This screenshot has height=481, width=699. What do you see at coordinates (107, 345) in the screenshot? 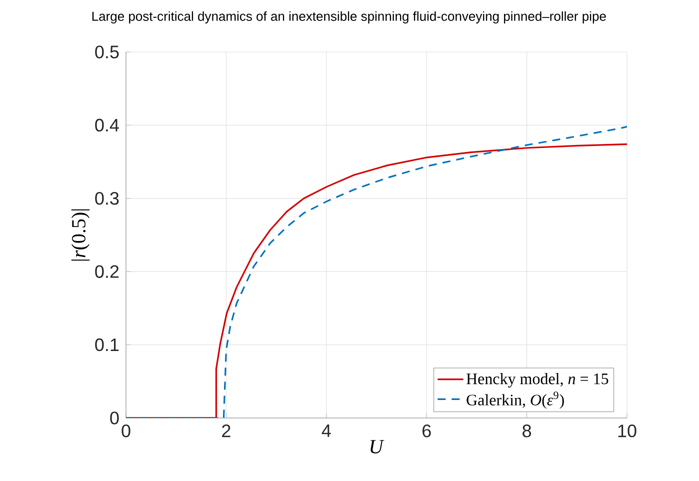
I see `y-tick-label: 0.1` at bounding box center [107, 345].